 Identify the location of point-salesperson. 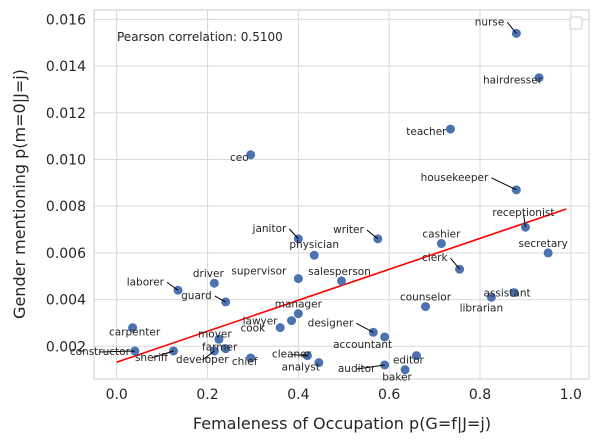
(341, 281).